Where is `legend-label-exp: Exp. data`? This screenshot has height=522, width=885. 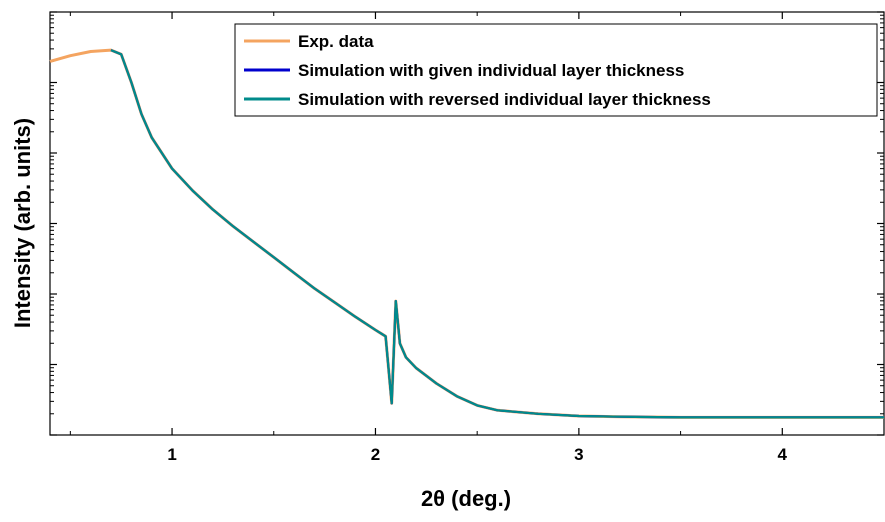
legend-label-exp: Exp. data is located at coordinates (336, 41).